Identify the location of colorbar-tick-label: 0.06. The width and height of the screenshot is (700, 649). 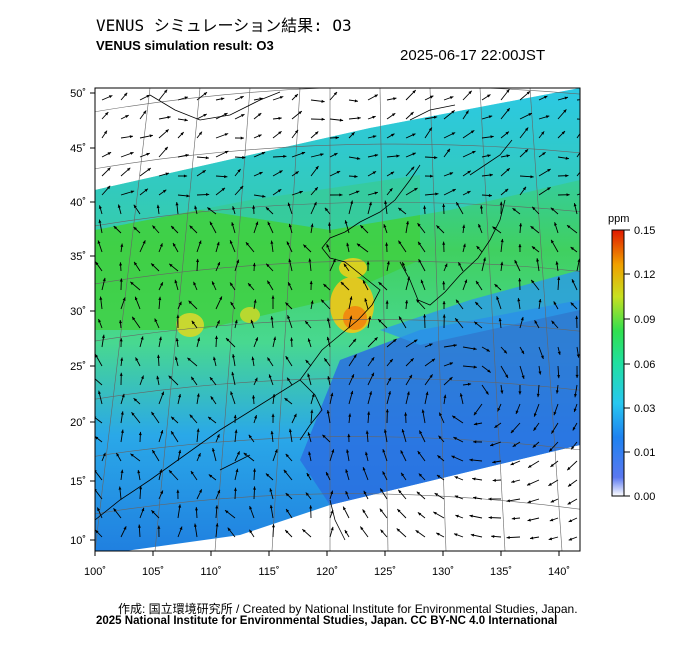
(644, 365).